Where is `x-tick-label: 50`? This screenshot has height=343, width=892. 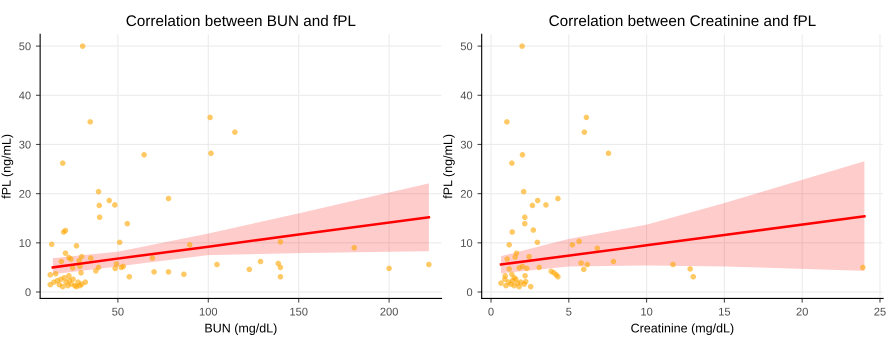
x-tick-label: 50 is located at coordinates (118, 312).